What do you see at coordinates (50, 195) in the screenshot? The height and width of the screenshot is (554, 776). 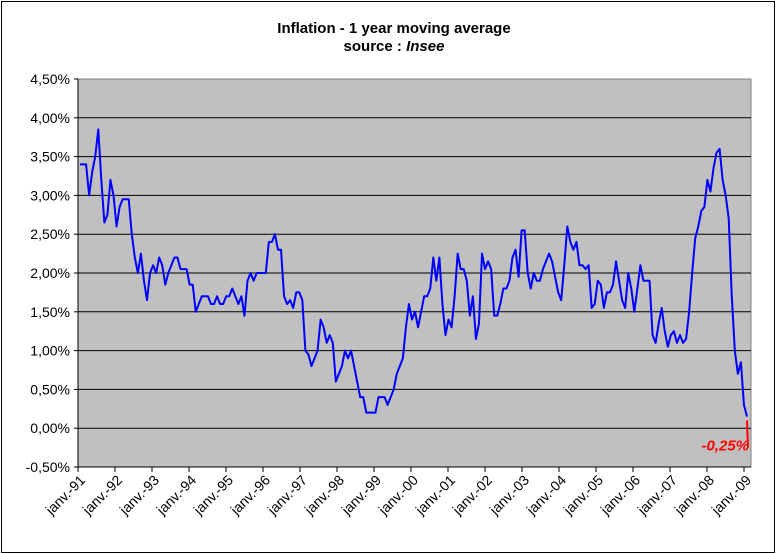 I see `y-tick-label: 3,00%` at bounding box center [50, 195].